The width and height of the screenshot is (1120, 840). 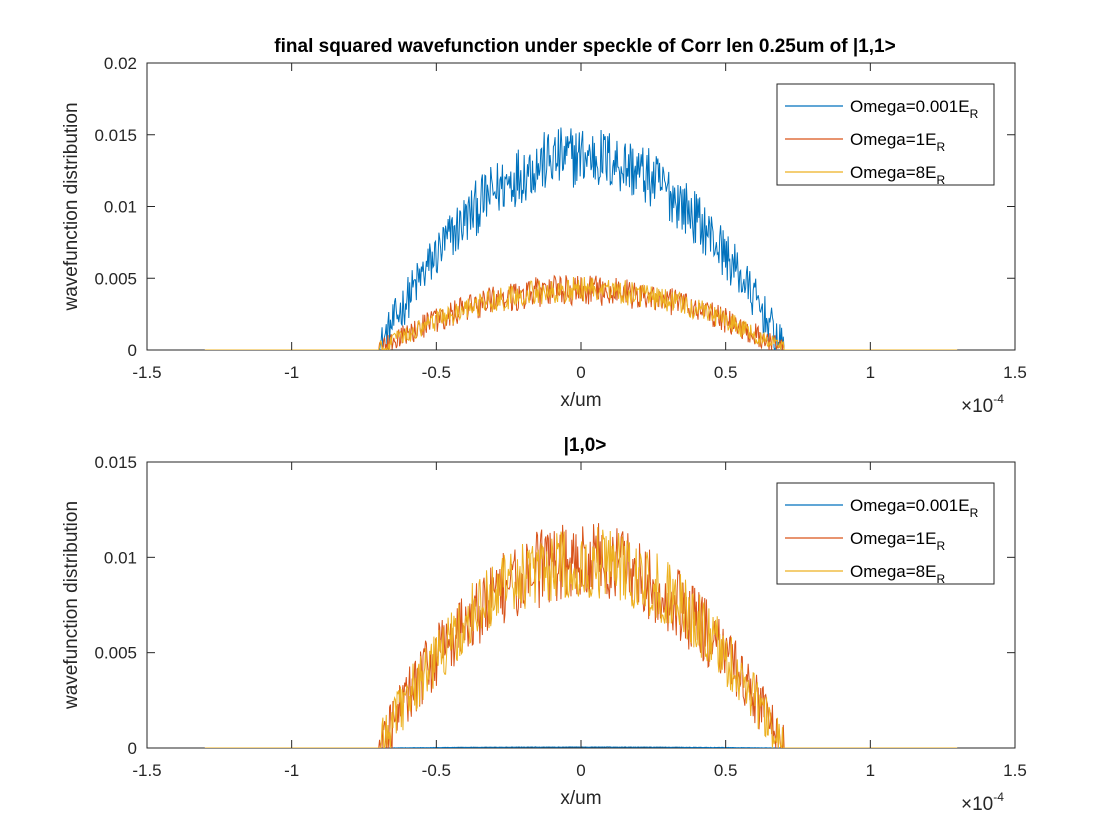 I want to click on y-tick-label: 0.02, so click(x=120, y=63).